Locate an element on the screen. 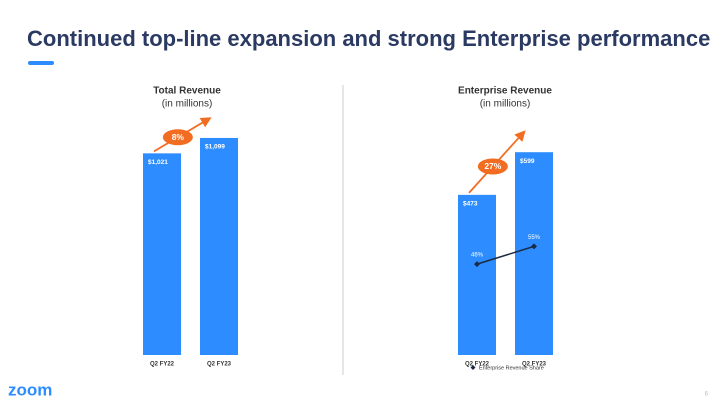  line-value-label: 46% is located at coordinates (477, 256).